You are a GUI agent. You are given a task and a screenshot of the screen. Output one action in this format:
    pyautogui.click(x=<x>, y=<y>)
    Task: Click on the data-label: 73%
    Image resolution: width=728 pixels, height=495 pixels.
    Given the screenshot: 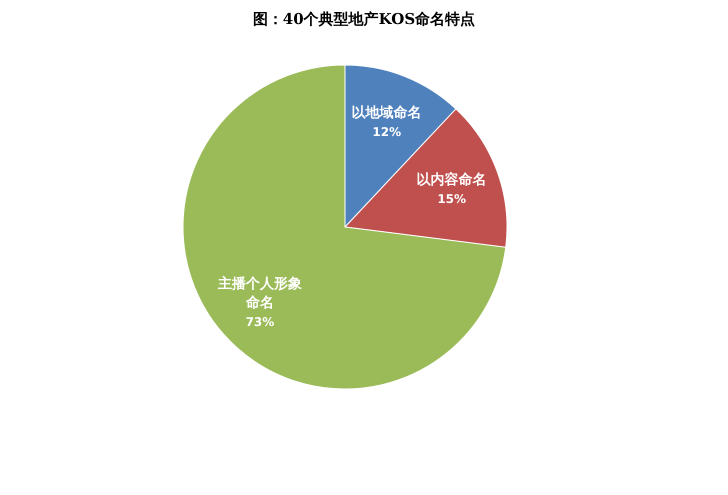 What is the action you would take?
    pyautogui.click(x=260, y=321)
    